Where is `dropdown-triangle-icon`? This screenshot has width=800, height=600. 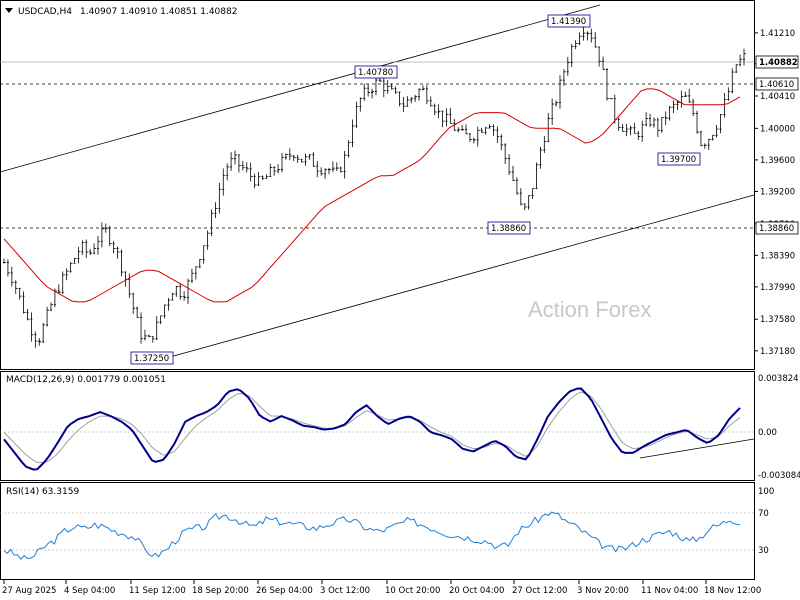 dropdown-triangle-icon is located at coordinates (9, 10).